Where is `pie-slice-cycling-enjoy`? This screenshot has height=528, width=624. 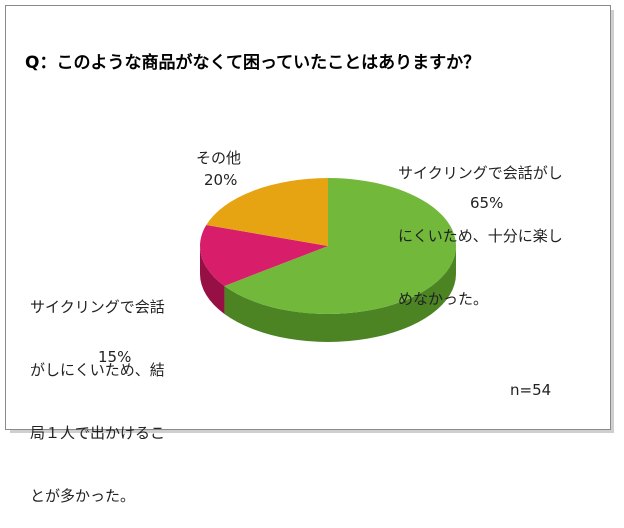 pie-slice-cycling-enjoy is located at coordinates (340, 246).